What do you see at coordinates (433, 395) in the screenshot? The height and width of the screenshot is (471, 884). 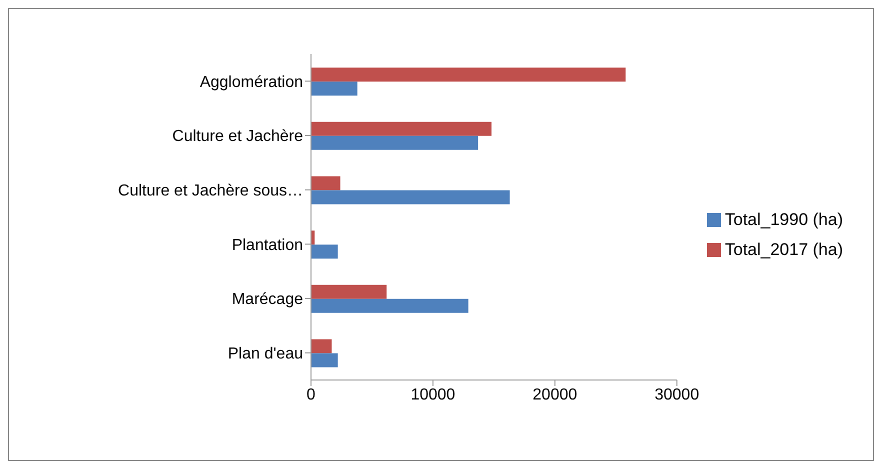 I see `x-tick-label: 10000` at bounding box center [433, 395].